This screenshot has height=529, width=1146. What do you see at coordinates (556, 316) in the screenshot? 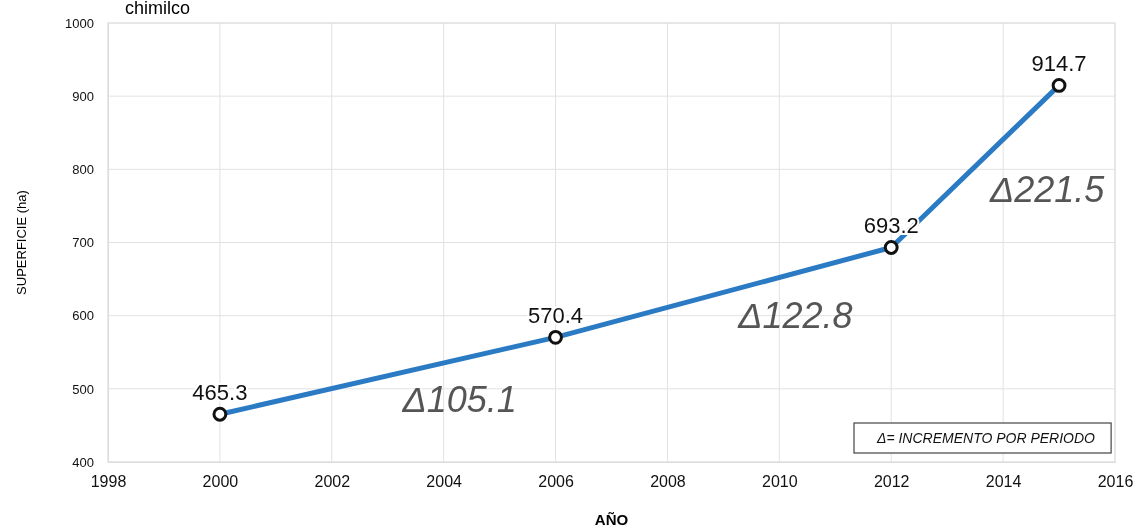
I see `data-label: 570.4` at bounding box center [556, 316].